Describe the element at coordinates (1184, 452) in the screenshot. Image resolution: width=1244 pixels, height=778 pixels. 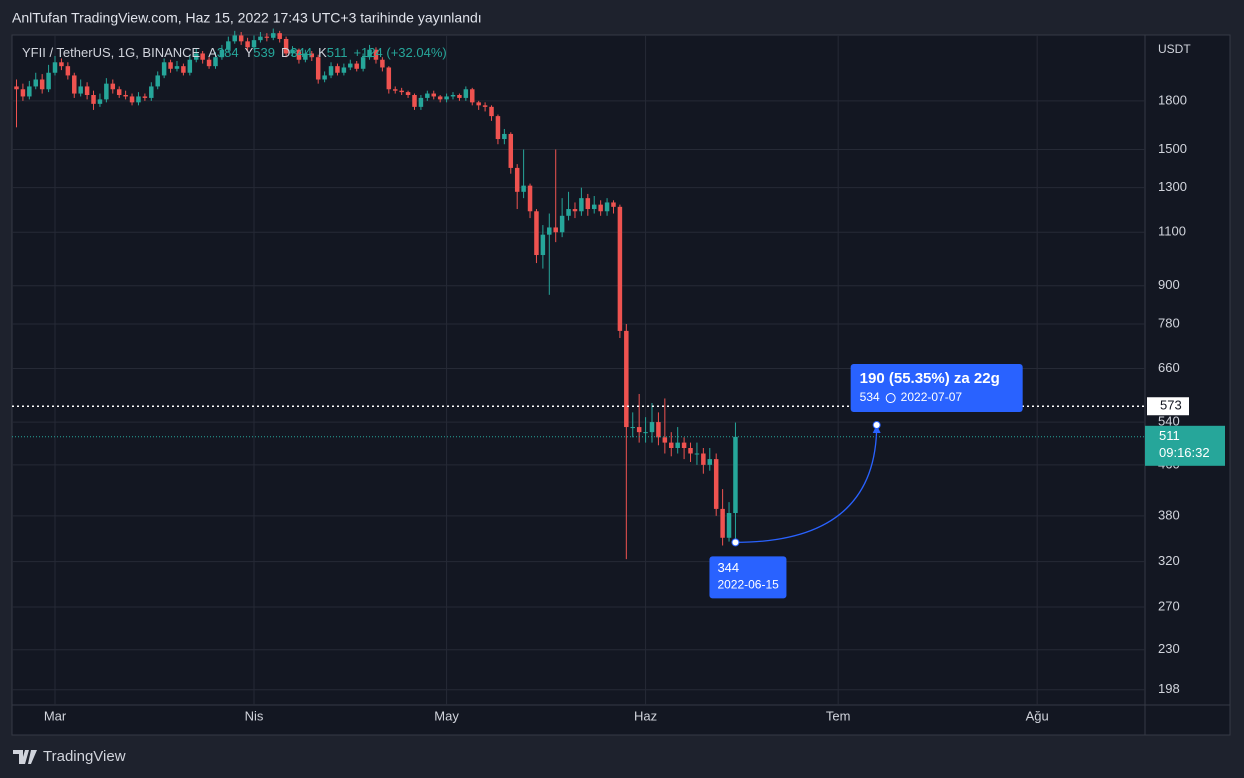
I see `countdown: 09:16:32` at that location.